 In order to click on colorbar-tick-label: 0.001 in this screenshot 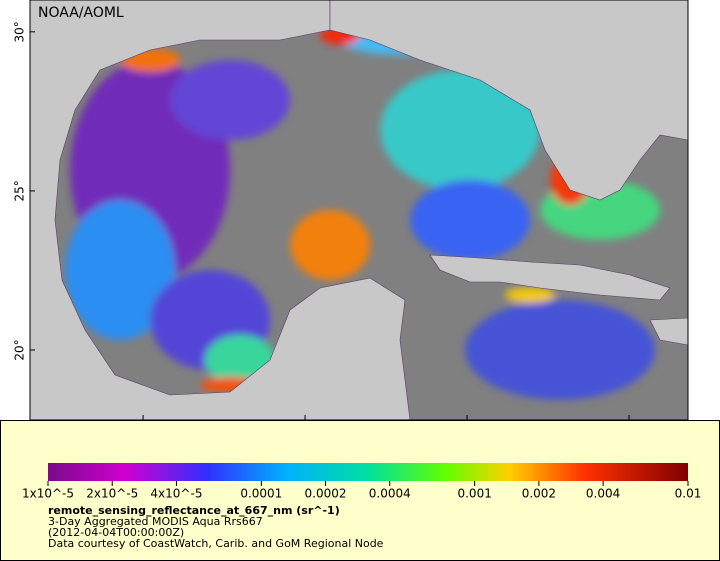, I will do `click(474, 494)`.